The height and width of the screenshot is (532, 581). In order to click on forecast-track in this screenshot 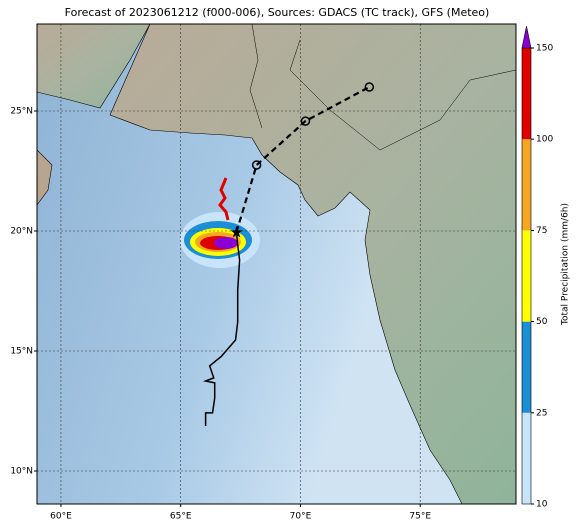, I will do `click(302, 159)`.